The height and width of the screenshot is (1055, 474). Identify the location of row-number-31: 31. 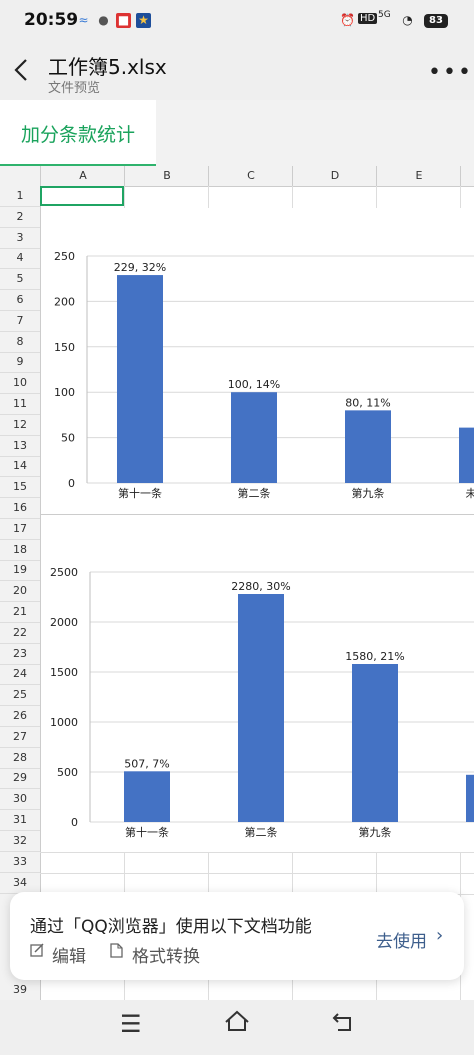
(20, 819).